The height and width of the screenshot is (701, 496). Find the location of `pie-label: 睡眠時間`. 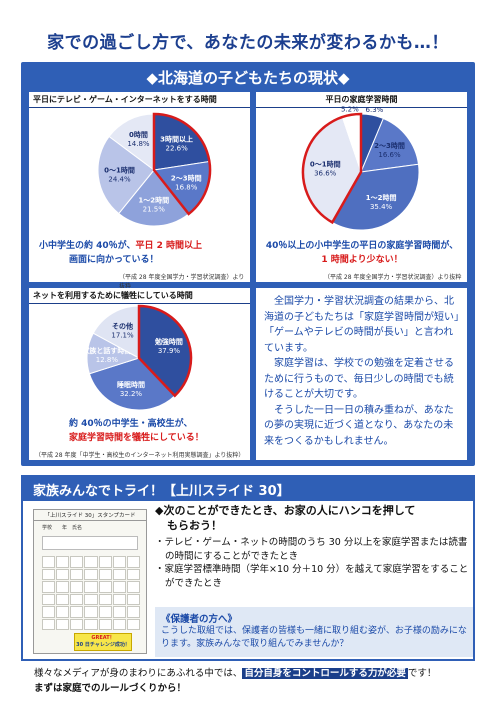

pie-label: 睡眠時間 is located at coordinates (131, 384).